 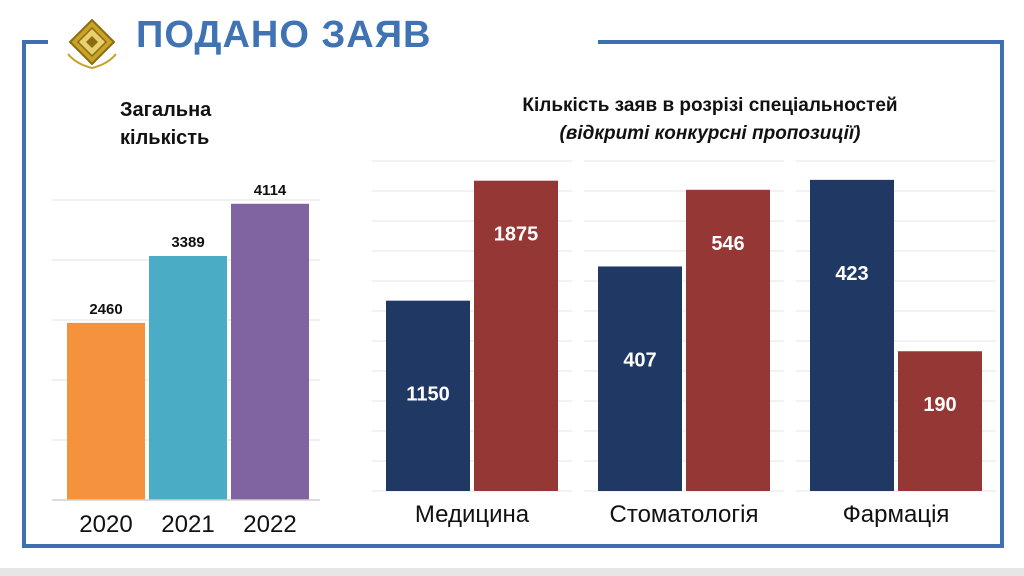 What do you see at coordinates (710, 133) in the screenshot?
I see `specialty-chart-subtitle: (відкриті конкурсні пропозиції)` at bounding box center [710, 133].